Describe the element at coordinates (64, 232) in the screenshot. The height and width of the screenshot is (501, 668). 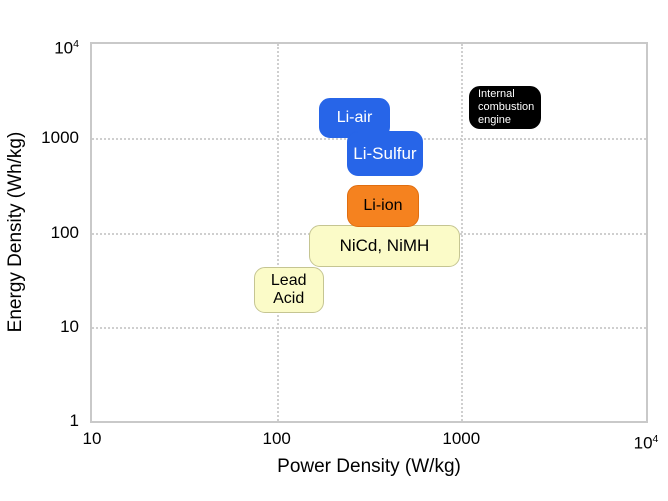
I see `y-tick-label-100: 100` at that location.